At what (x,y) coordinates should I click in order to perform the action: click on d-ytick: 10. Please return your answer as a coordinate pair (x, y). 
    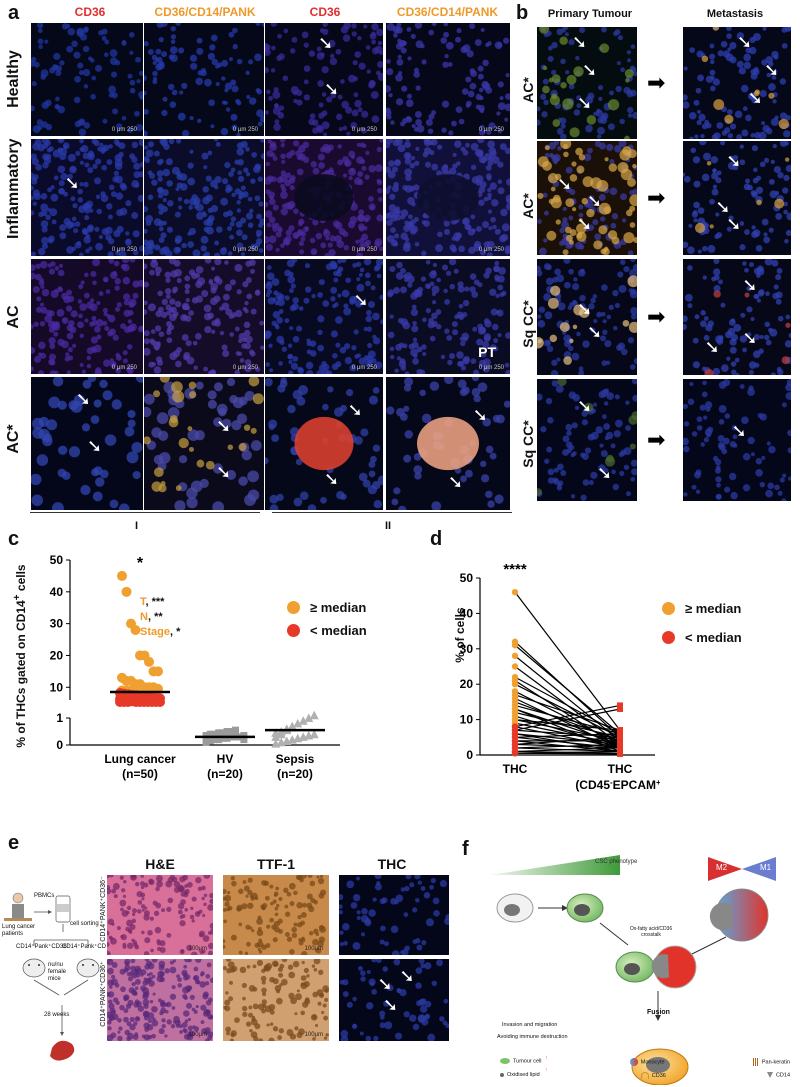
    Looking at the image, I should click on (467, 720).